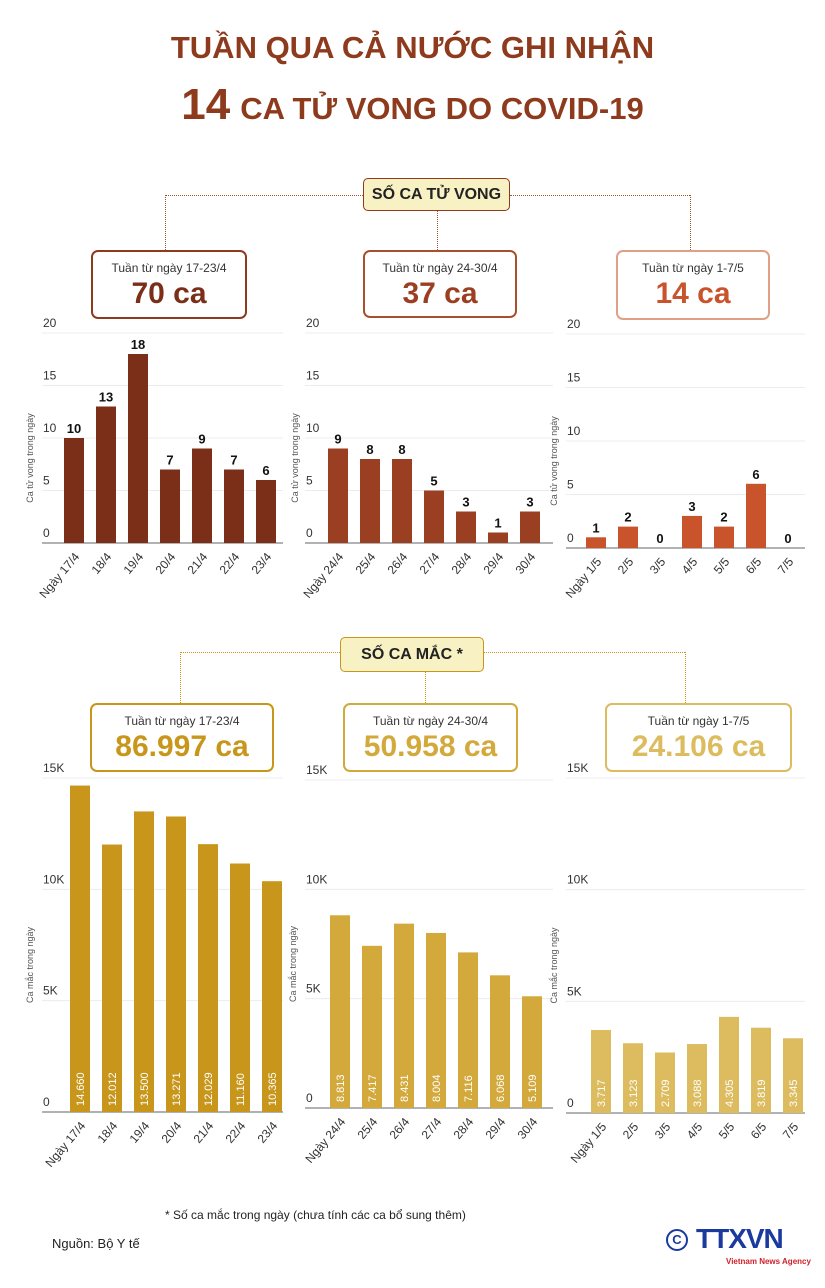 The width and height of the screenshot is (825, 1288). What do you see at coordinates (584, 578) in the screenshot?
I see `x-tick-label: Ngày 1/5` at bounding box center [584, 578].